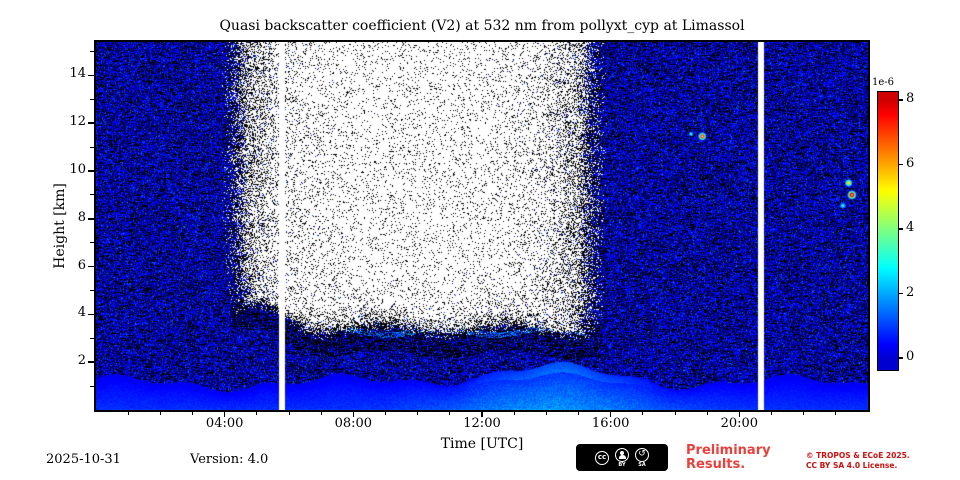 This screenshot has height=480, width=960. Describe the element at coordinates (353, 423) in the screenshot. I see `x-tick-label: 08:00` at that location.